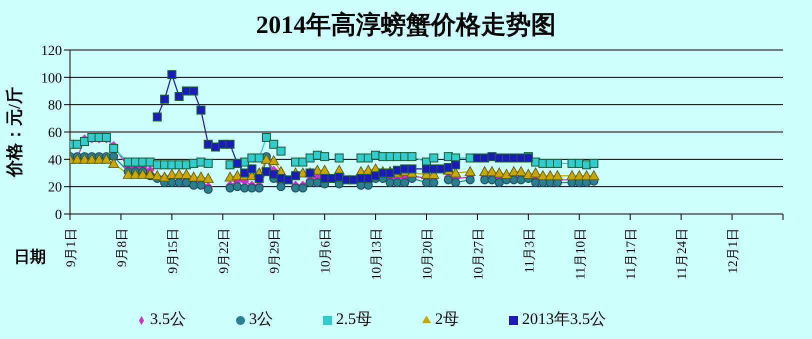  Describe the element at coordinates (630, 254) in the screenshot. I see `x-tick-label: 11月17日` at that location.